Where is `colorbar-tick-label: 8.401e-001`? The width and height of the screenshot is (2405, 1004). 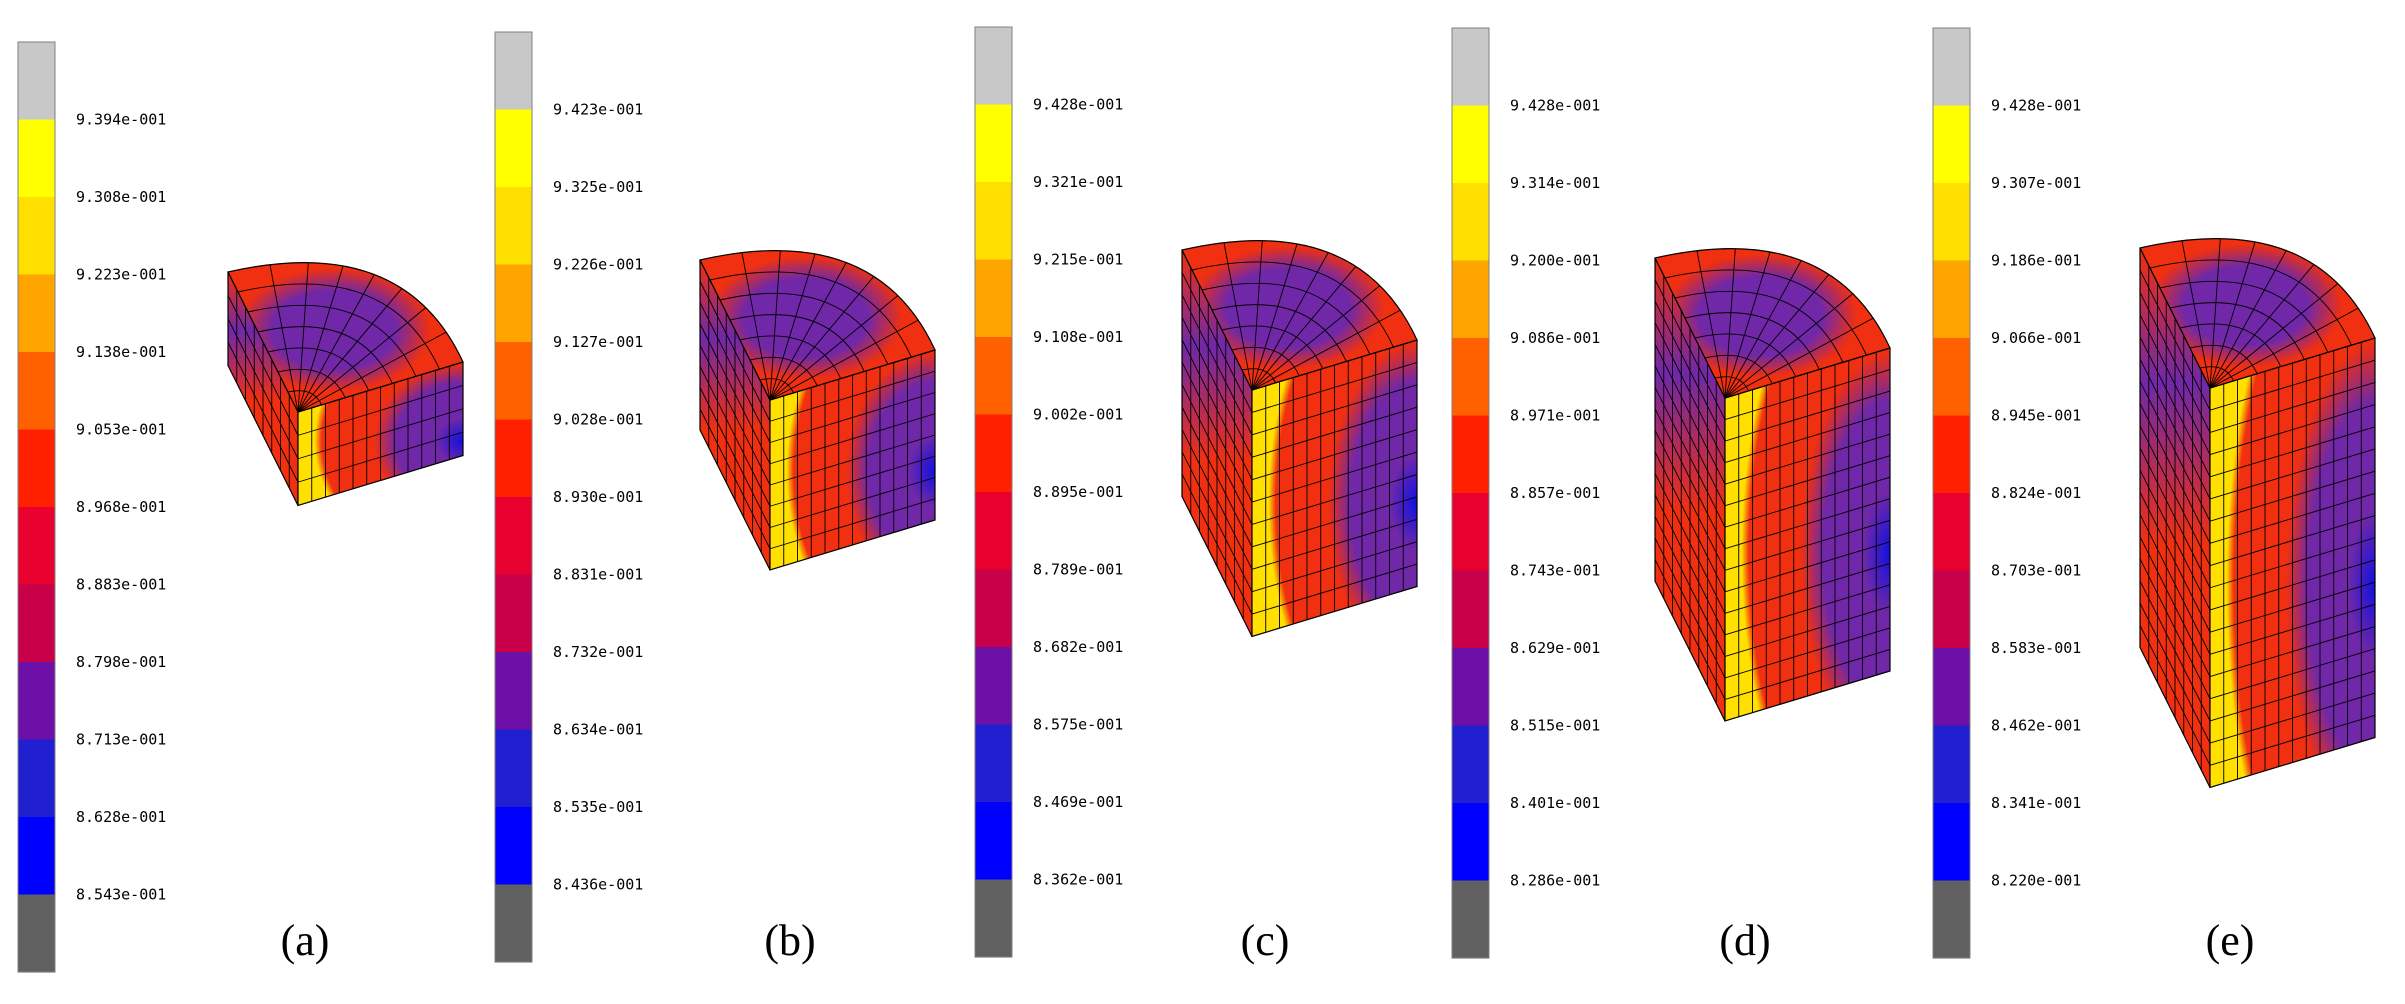
colorbar-tick-label: 8.401e-001 is located at coordinates (1555, 803).